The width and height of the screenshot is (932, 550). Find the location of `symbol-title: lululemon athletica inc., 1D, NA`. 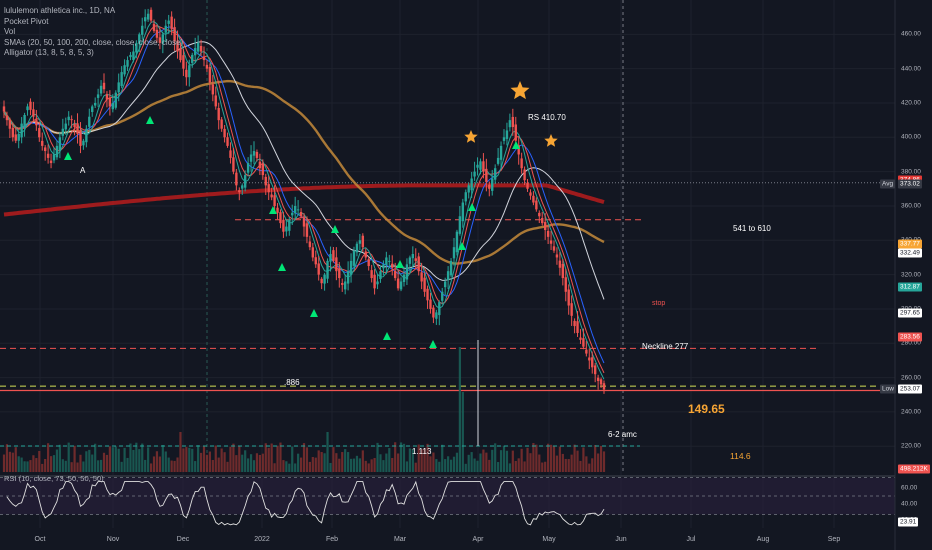

symbol-title: lululemon athletica inc., 1D, NA is located at coordinates (60, 10).